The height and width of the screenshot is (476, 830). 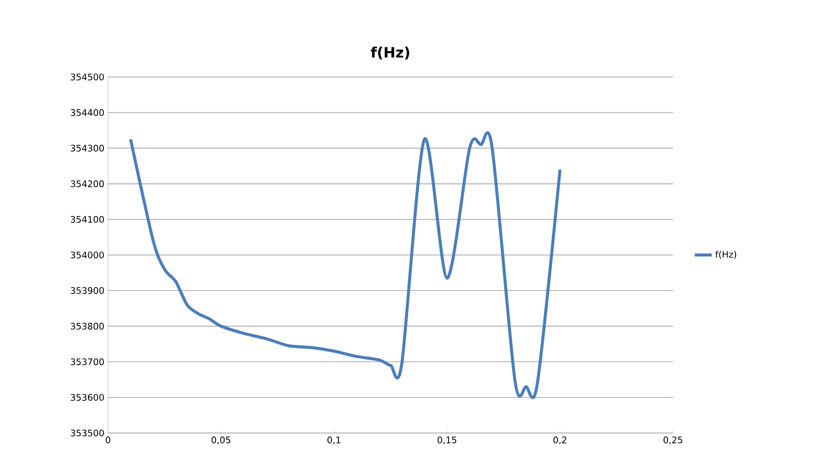 What do you see at coordinates (87, 184) in the screenshot?
I see `y-tick-label: 354200` at bounding box center [87, 184].